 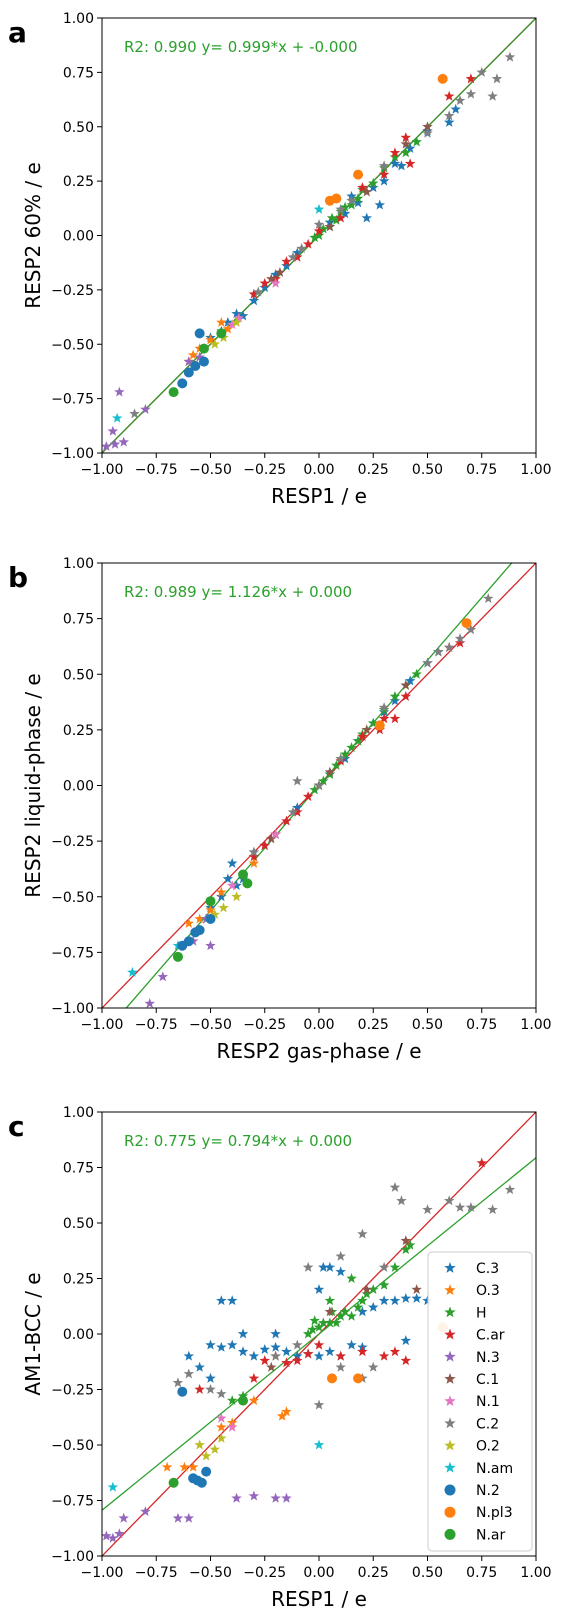 What do you see at coordinates (450, 1534) in the screenshot?
I see `legend-marker-N.ar` at bounding box center [450, 1534].